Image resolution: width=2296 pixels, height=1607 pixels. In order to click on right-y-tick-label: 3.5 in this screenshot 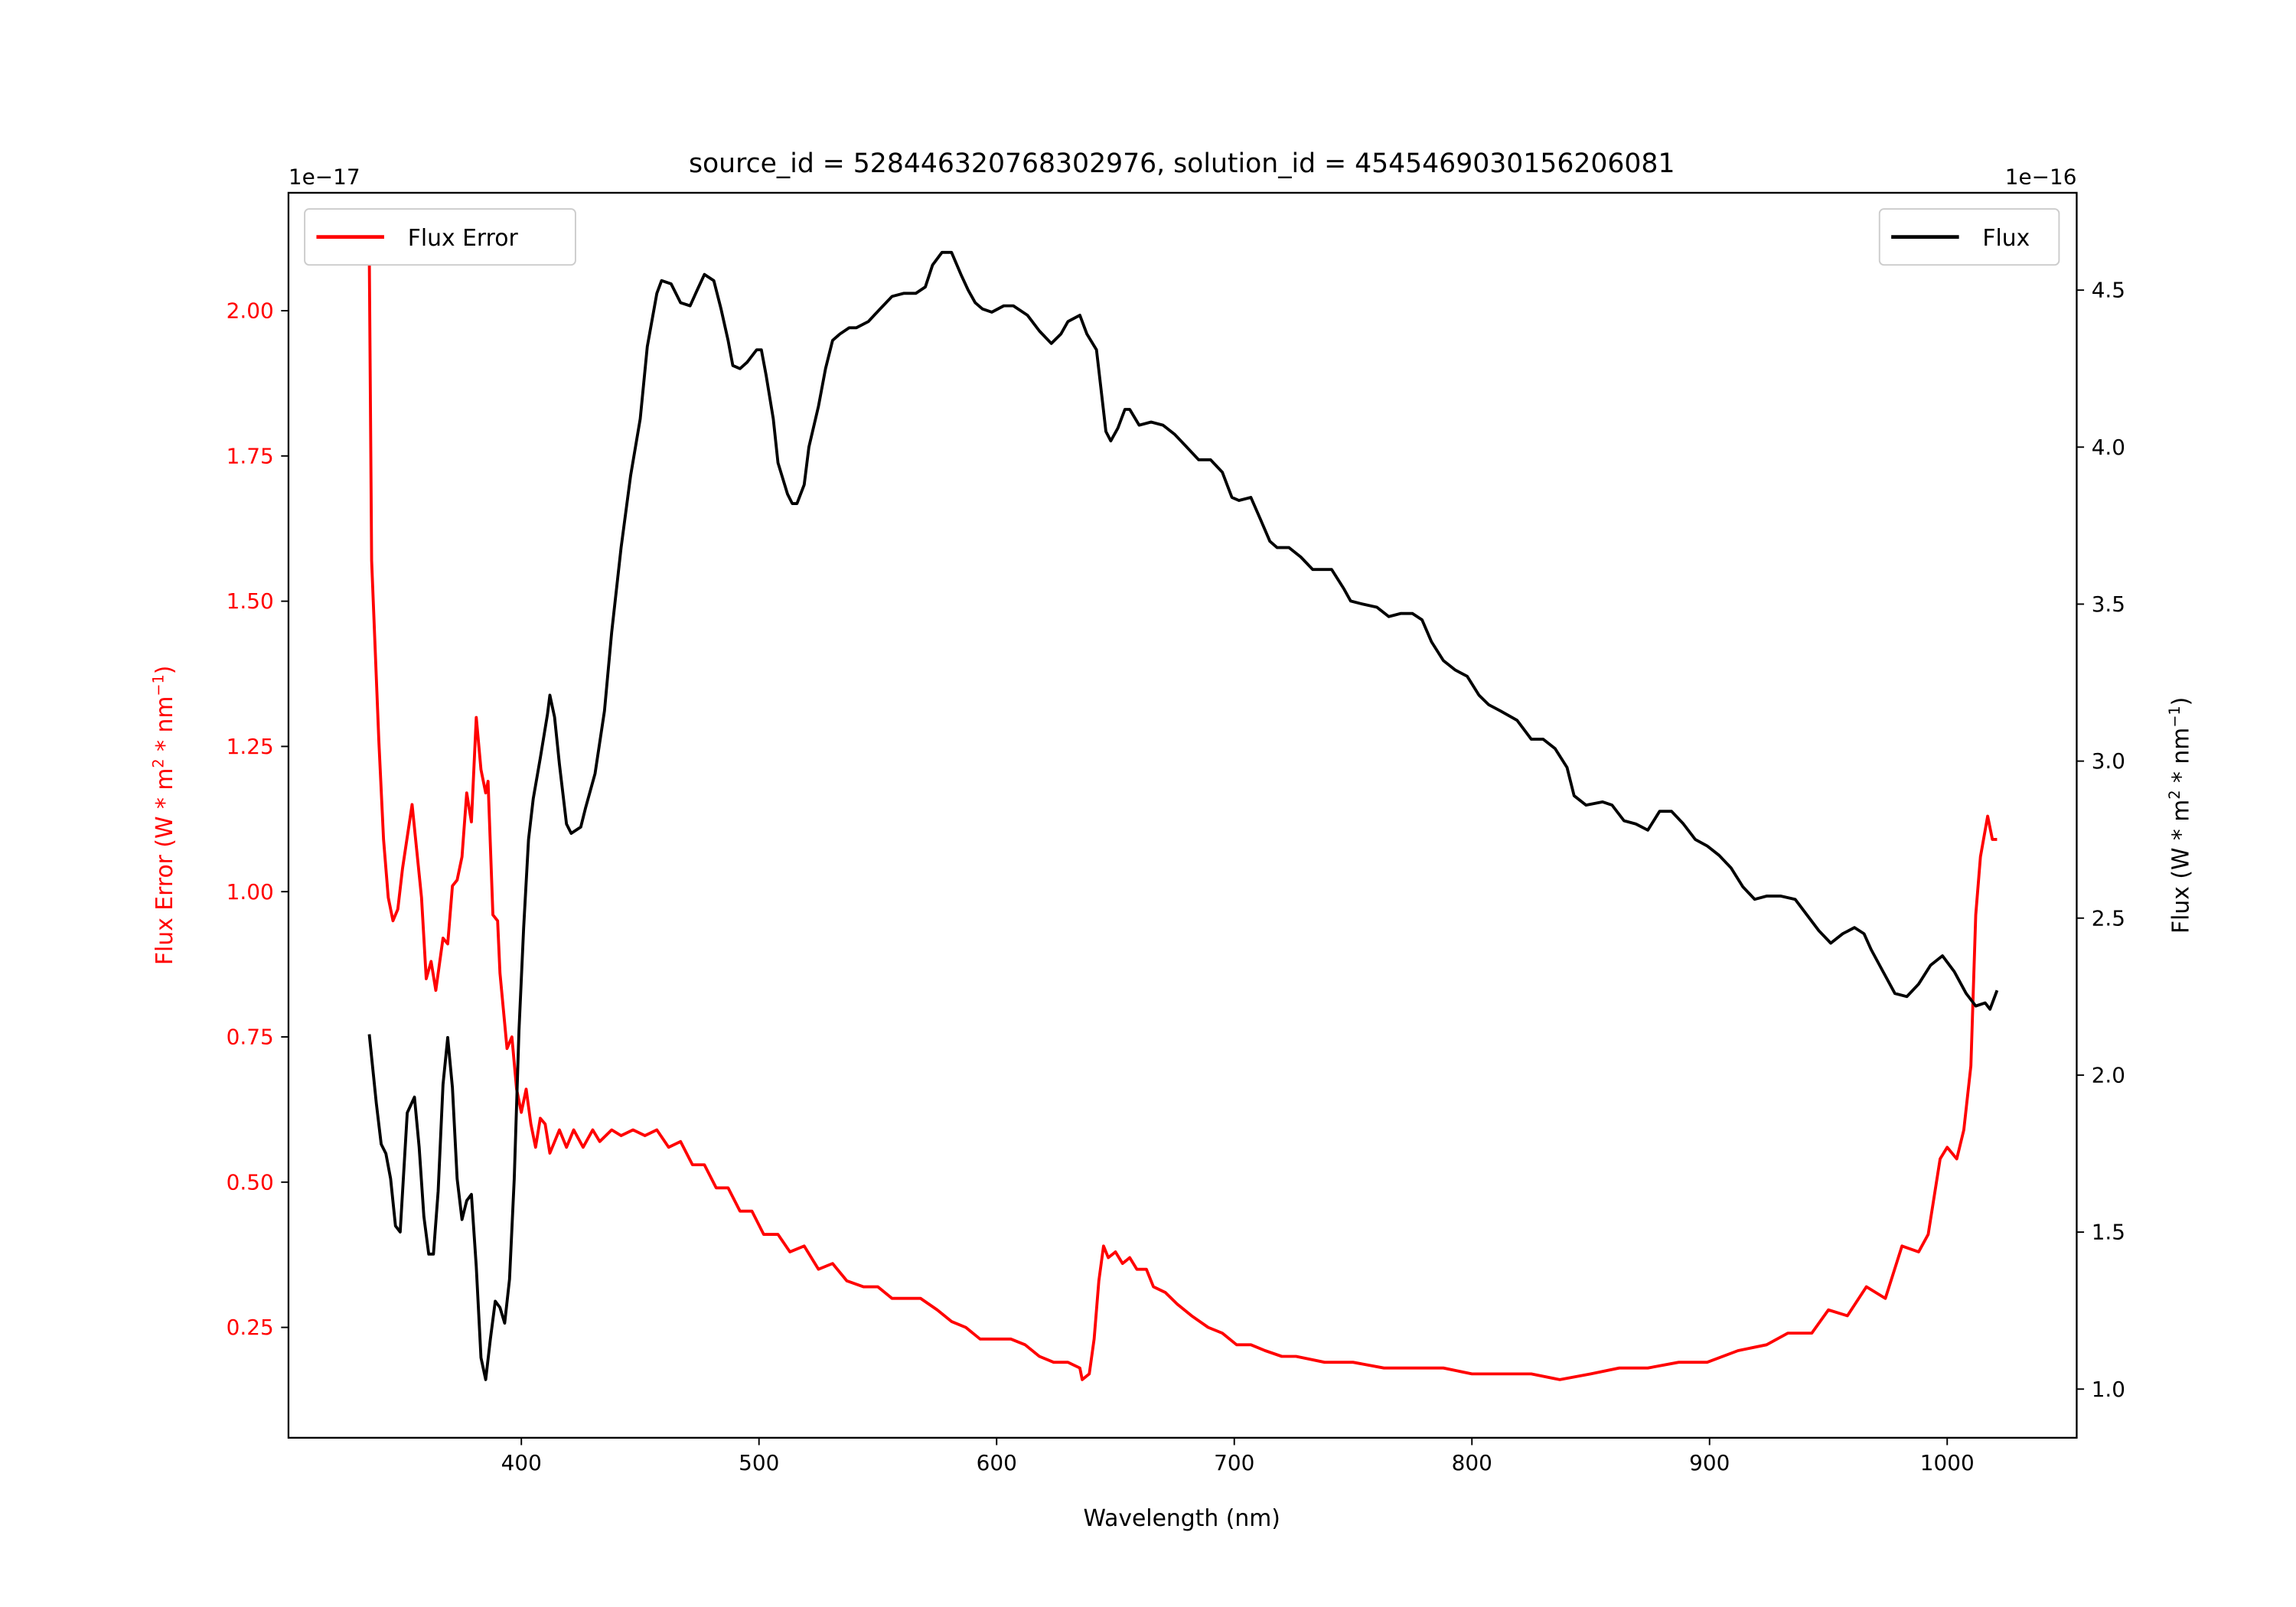, I will do `click(2108, 604)`.